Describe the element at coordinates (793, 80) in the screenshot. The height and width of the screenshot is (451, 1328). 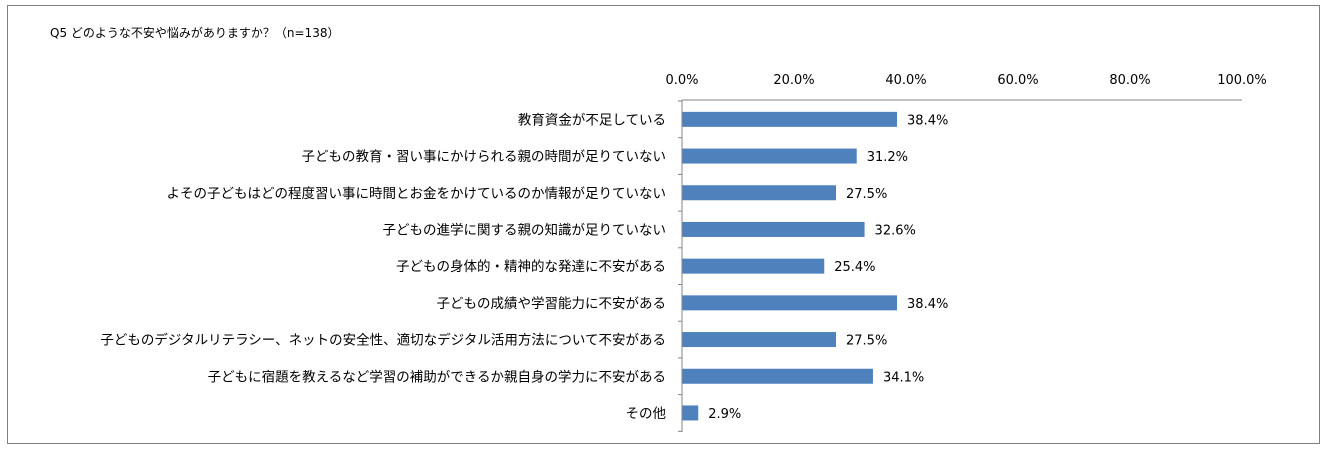
I see `x-tick-label: 20.0%` at that location.